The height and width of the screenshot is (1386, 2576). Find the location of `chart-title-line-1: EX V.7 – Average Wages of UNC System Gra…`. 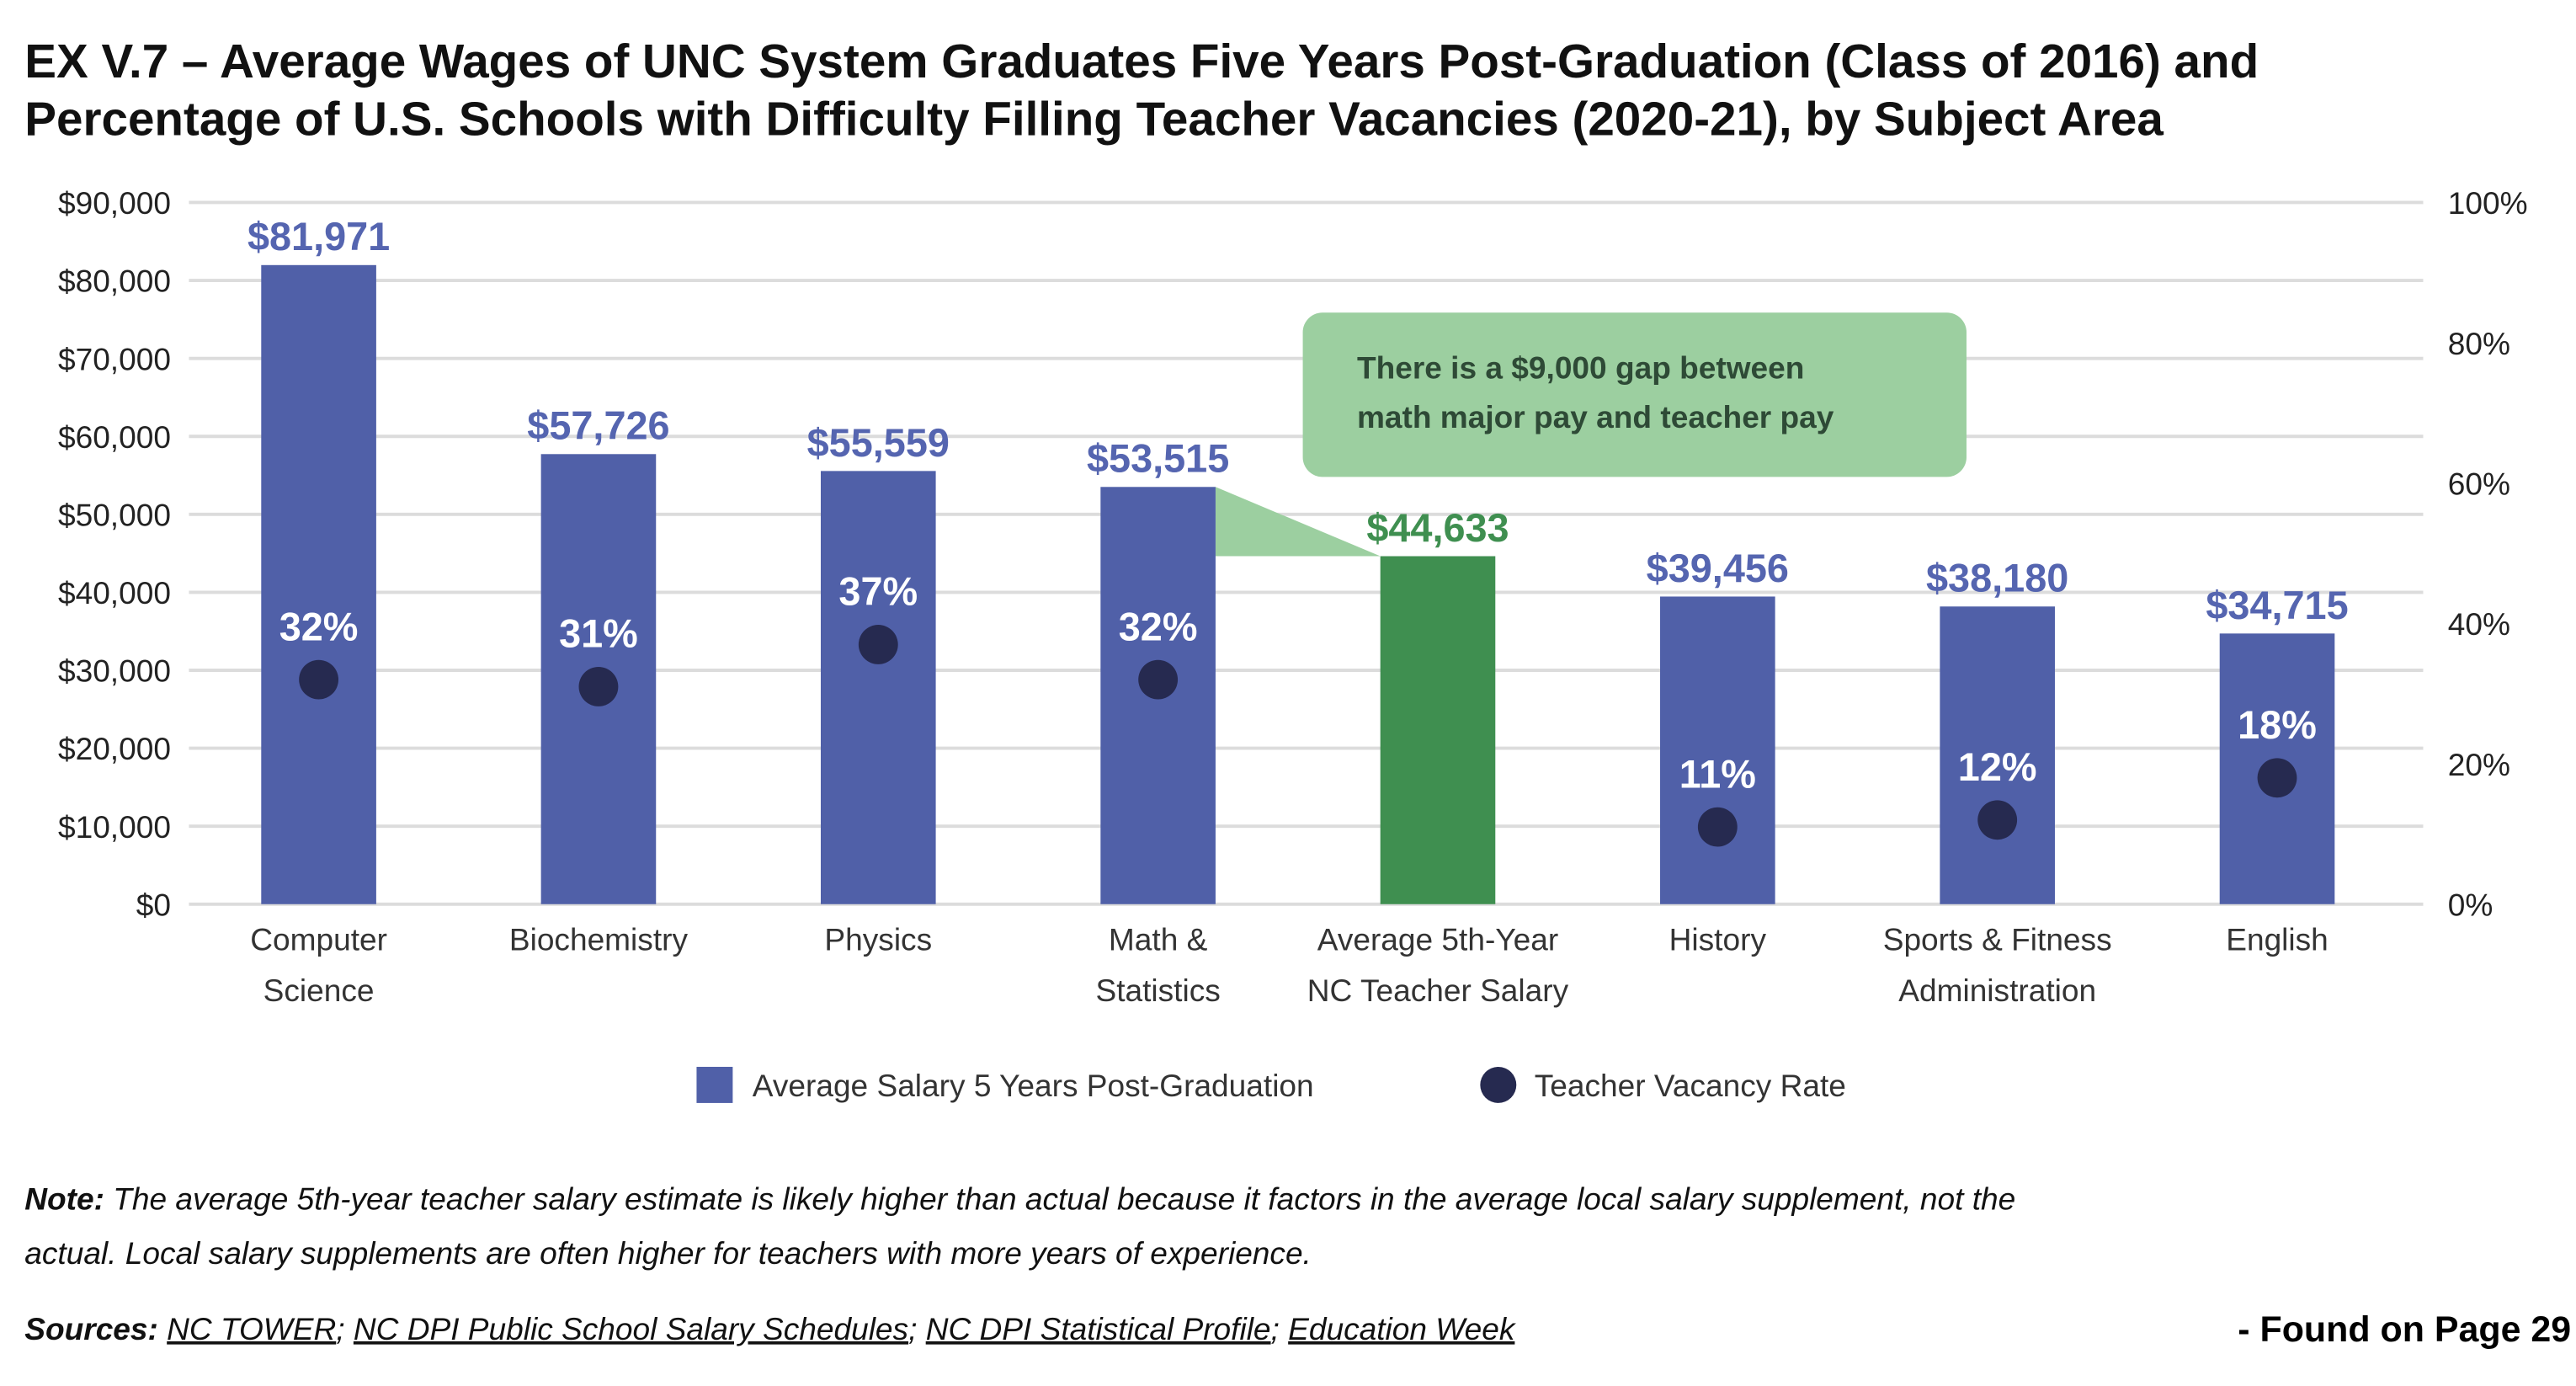

chart-title-line-1: EX V.7 – Average Wages of UNC System Gra… is located at coordinates (1141, 61).